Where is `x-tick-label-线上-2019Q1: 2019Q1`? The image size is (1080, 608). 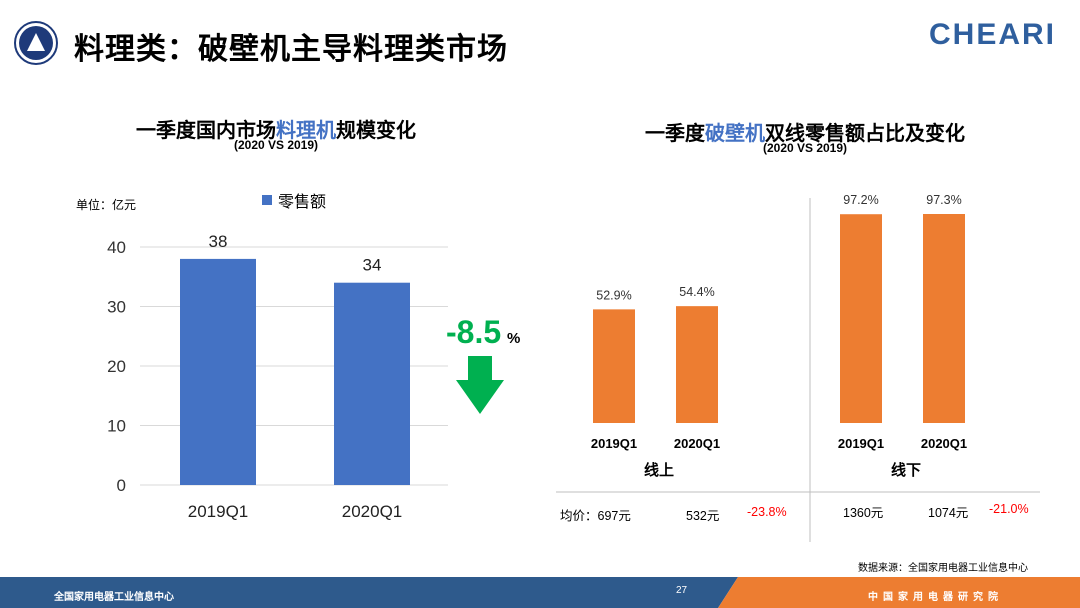 x-tick-label-线上-2019Q1: 2019Q1 is located at coordinates (614, 443).